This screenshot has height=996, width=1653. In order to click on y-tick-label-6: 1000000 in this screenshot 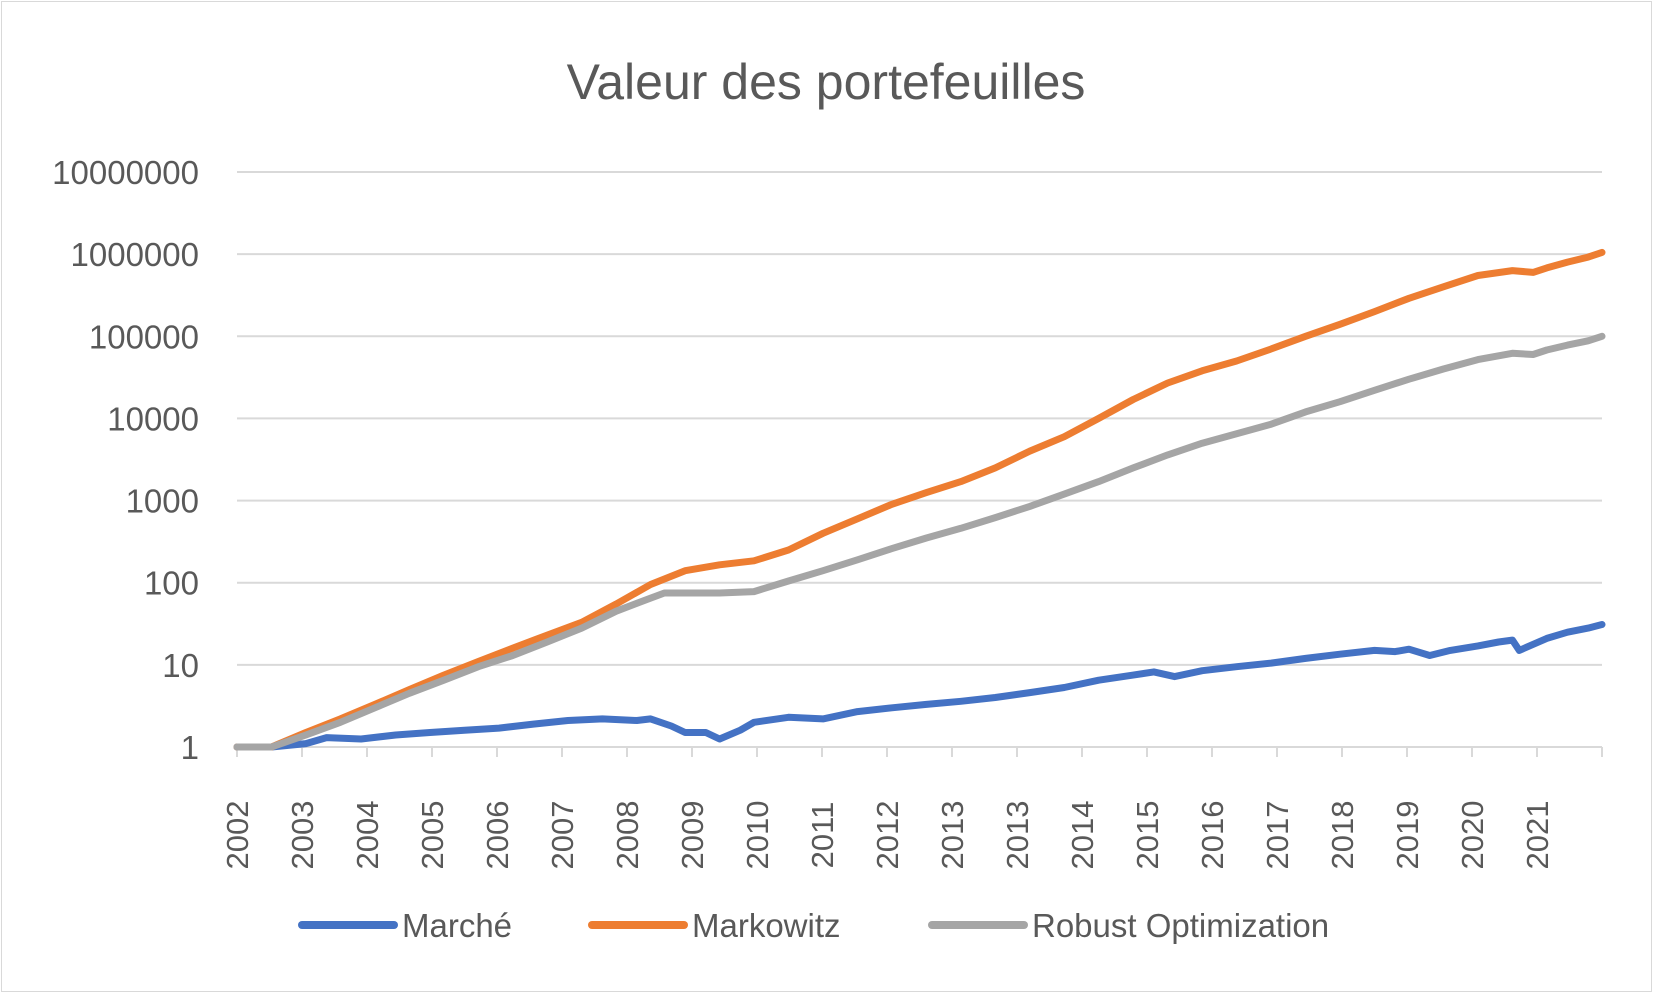, I will do `click(135, 254)`.